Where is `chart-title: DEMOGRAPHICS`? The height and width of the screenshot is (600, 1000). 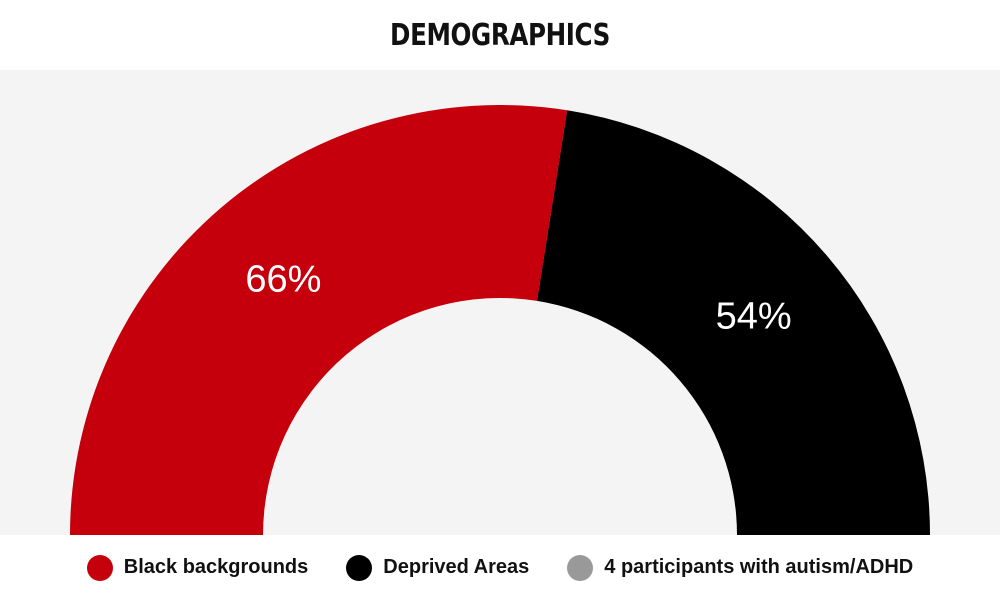 chart-title: DEMOGRAPHICS is located at coordinates (500, 35).